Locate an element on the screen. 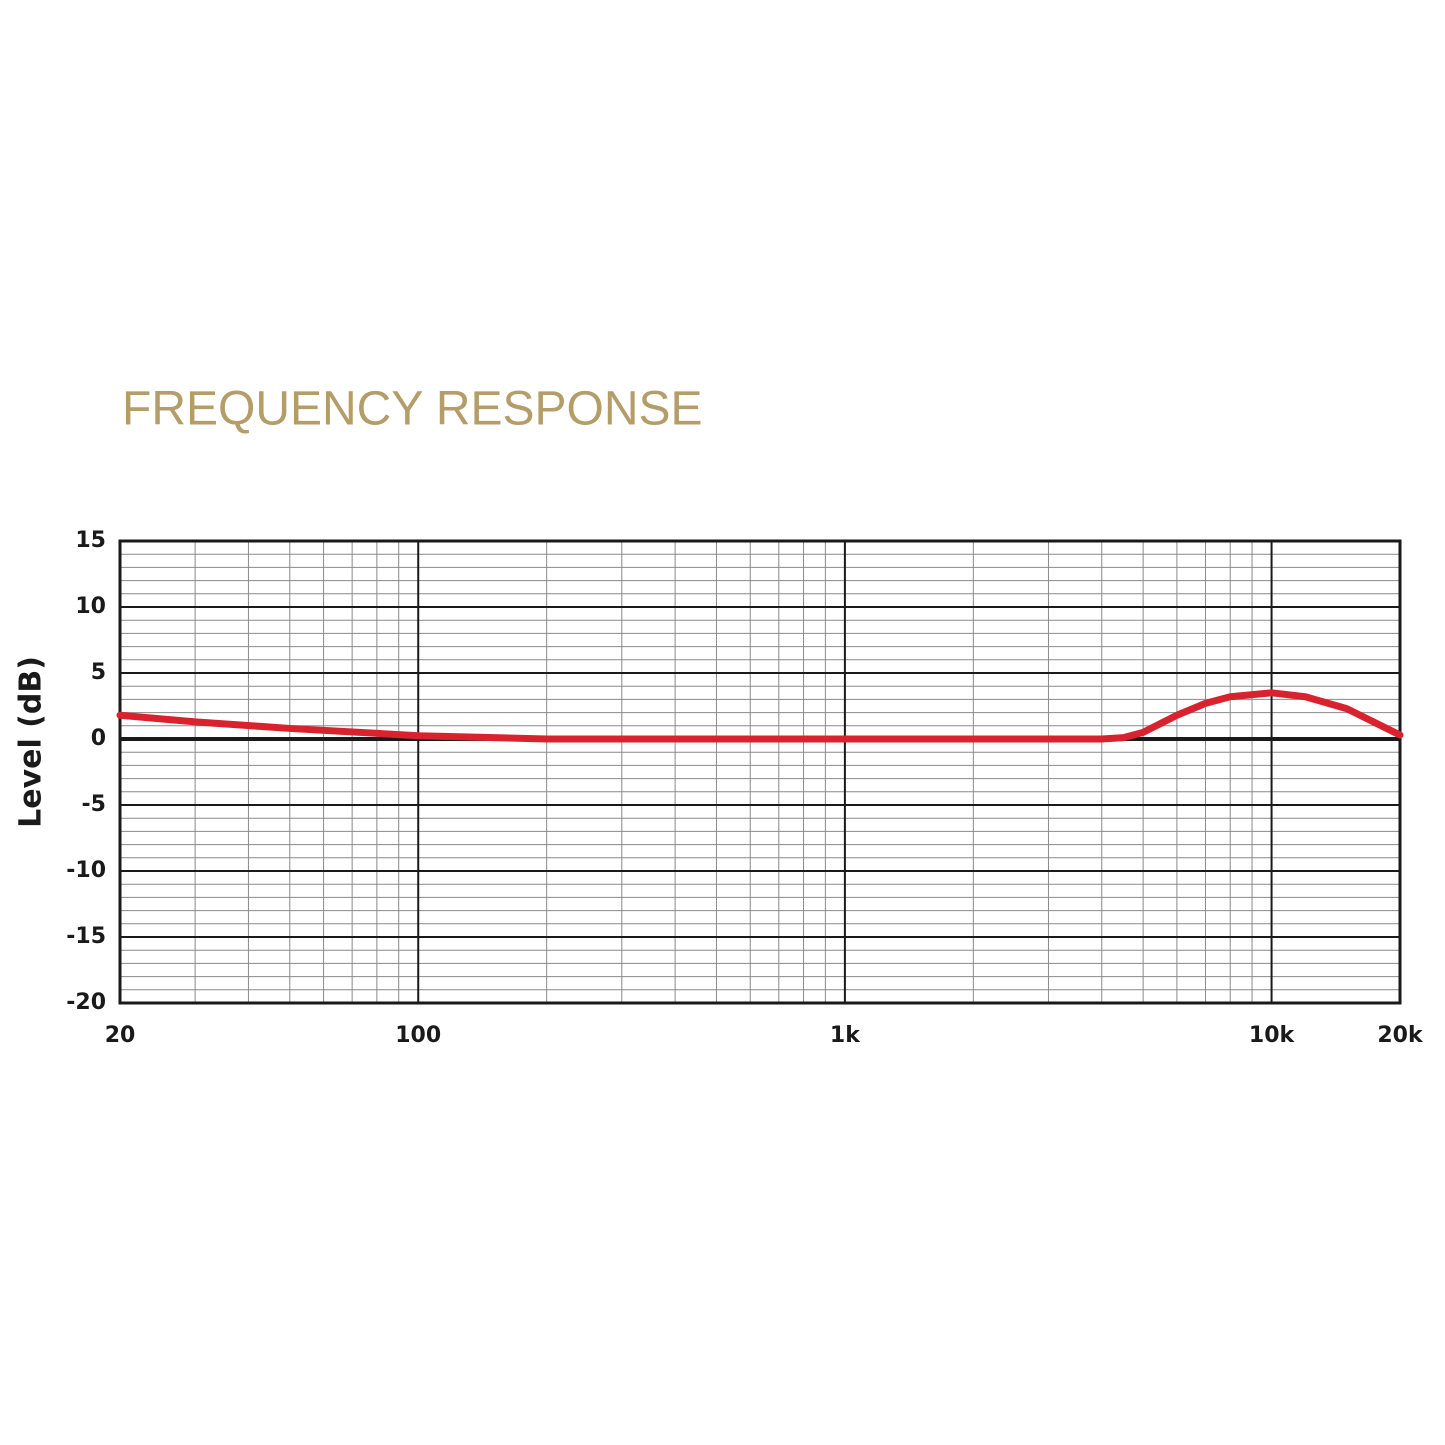  y-tick-label: 10 is located at coordinates (90, 606).